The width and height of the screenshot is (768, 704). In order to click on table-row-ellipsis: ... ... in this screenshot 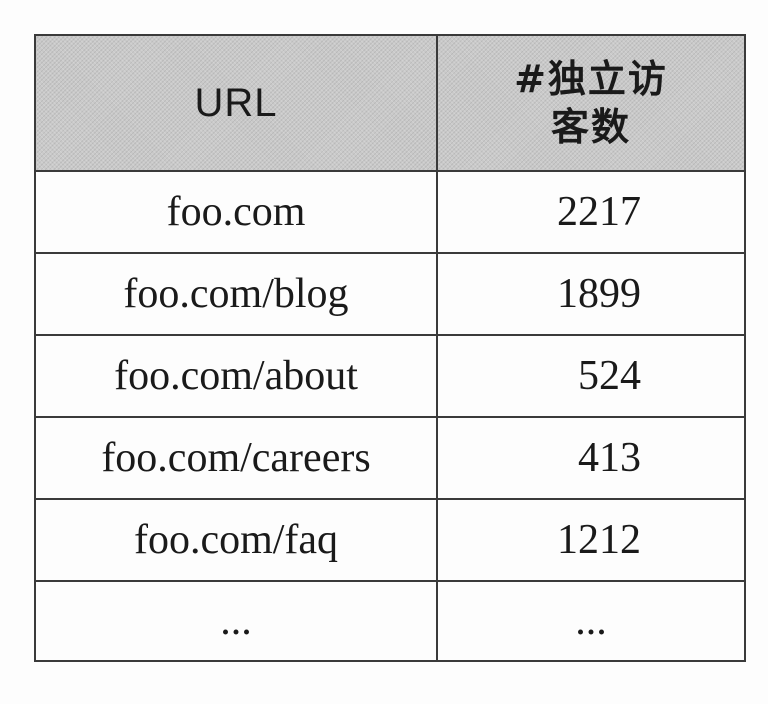, I will do `click(390, 621)`.